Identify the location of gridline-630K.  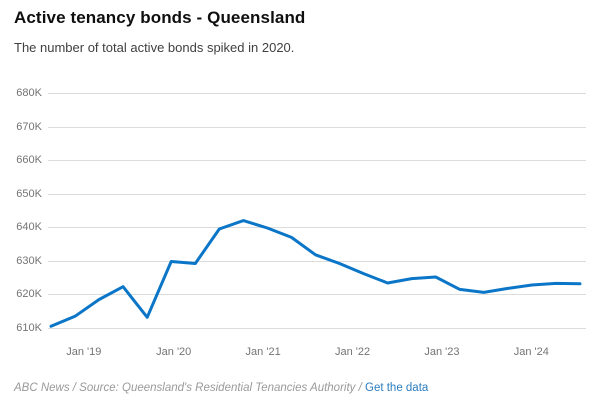
(317, 261).